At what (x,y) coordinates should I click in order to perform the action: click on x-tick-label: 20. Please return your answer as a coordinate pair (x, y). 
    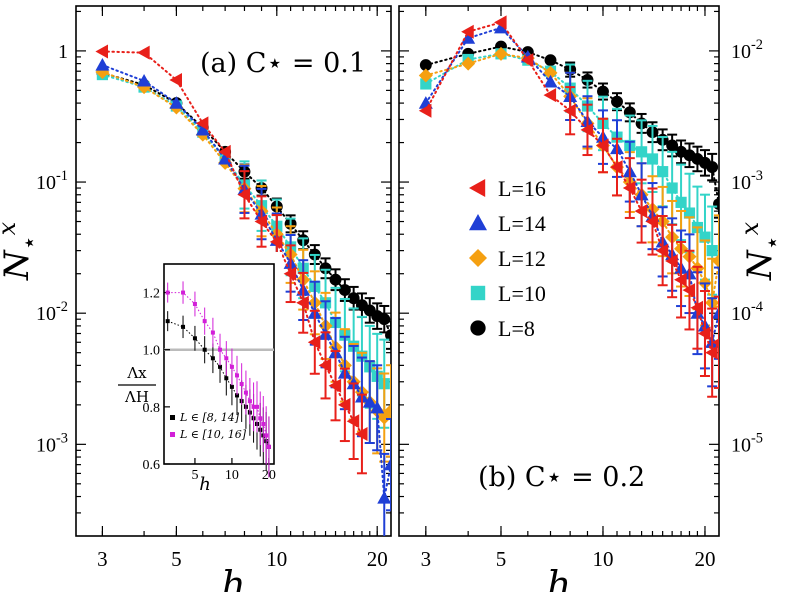
    Looking at the image, I should click on (704, 559).